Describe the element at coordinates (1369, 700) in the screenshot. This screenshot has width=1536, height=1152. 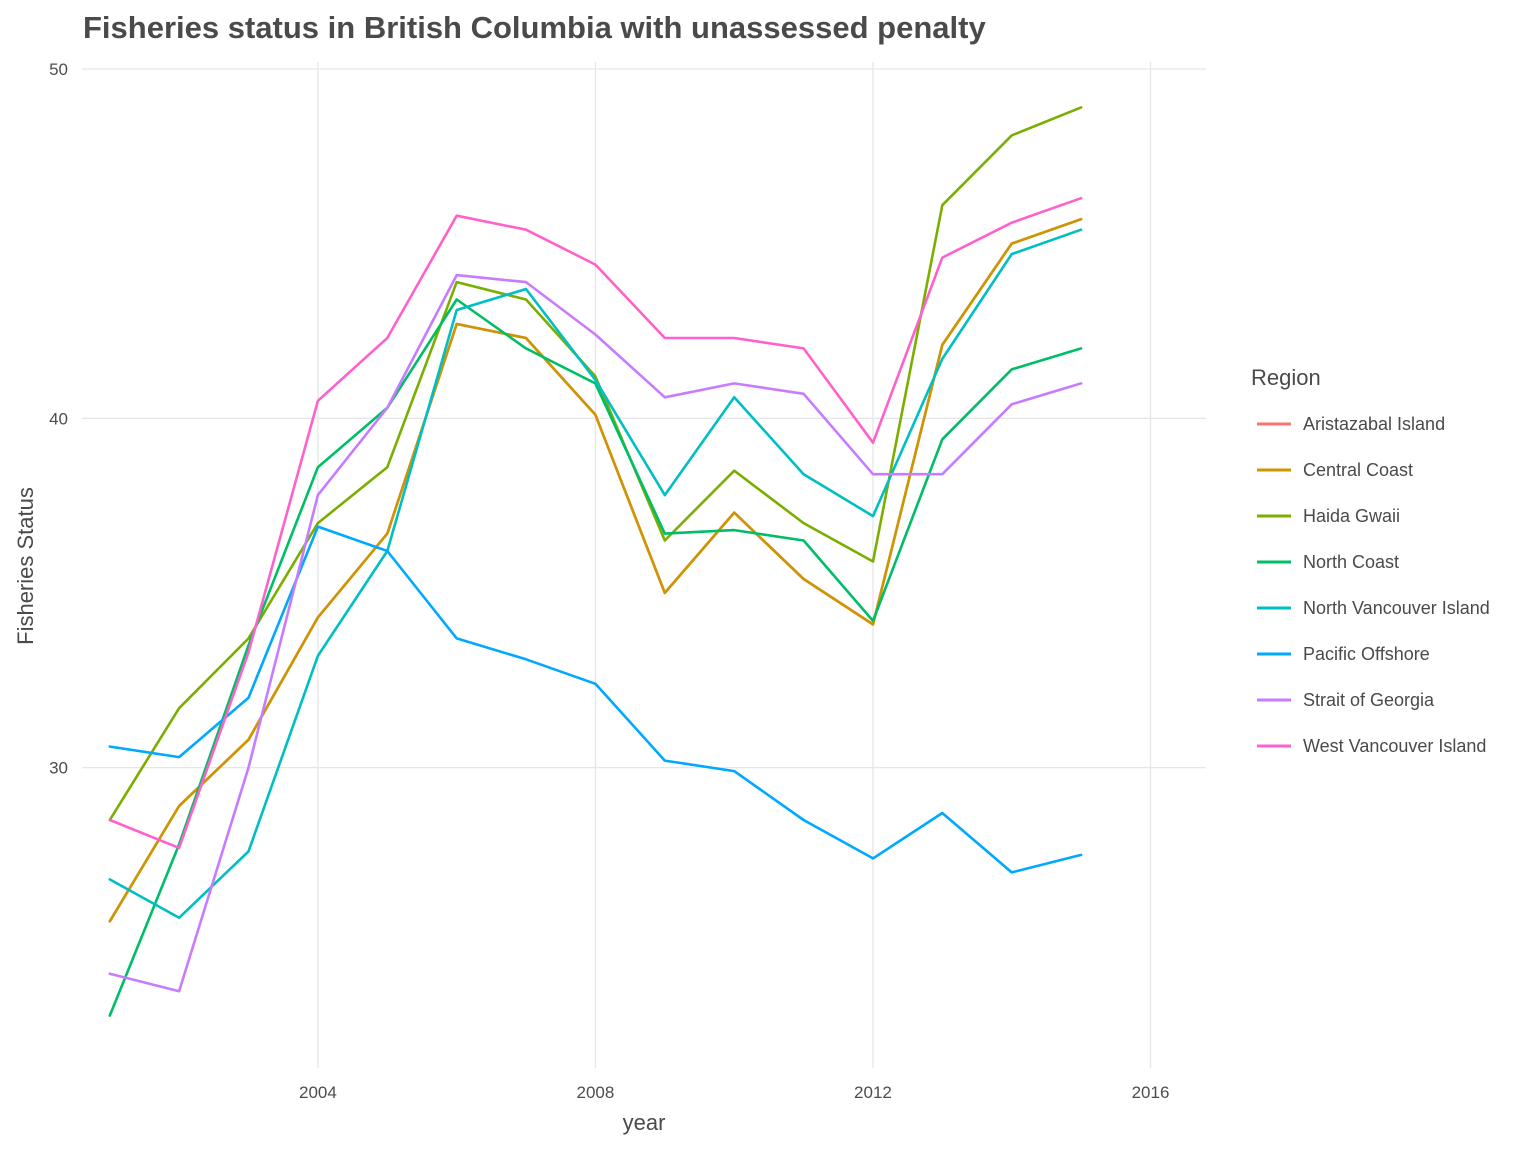
I see `legend-label: Strait of Georgia` at that location.